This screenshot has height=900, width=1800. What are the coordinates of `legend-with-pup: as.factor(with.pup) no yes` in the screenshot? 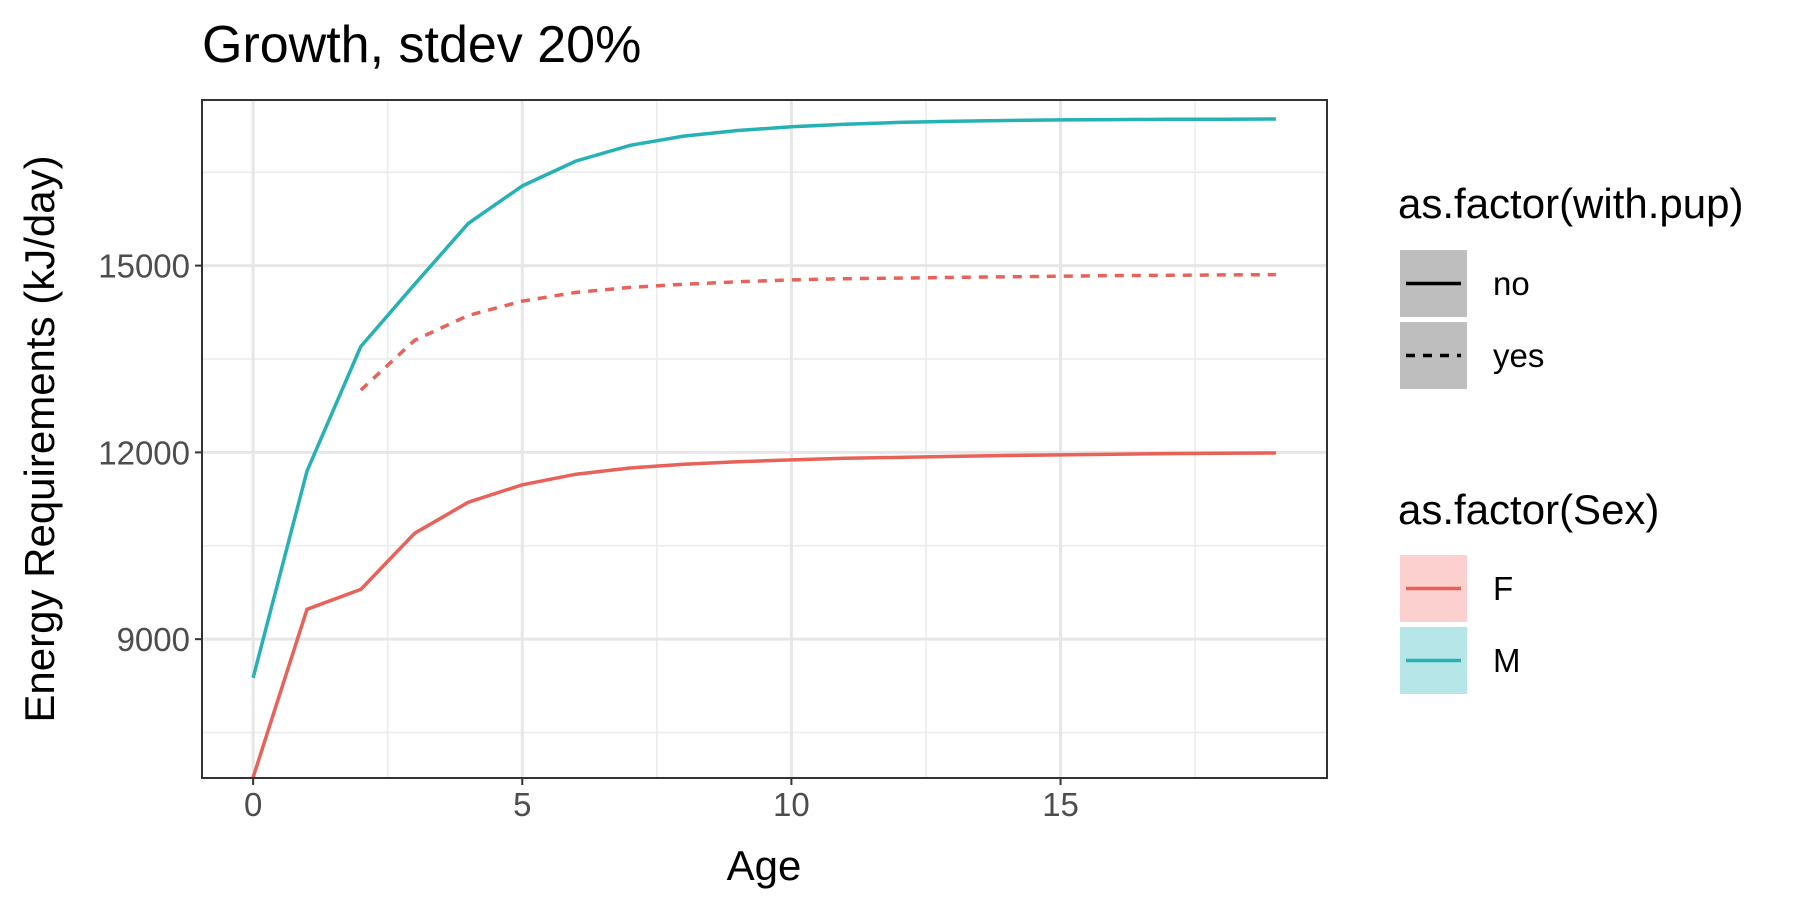 It's located at (1570, 284).